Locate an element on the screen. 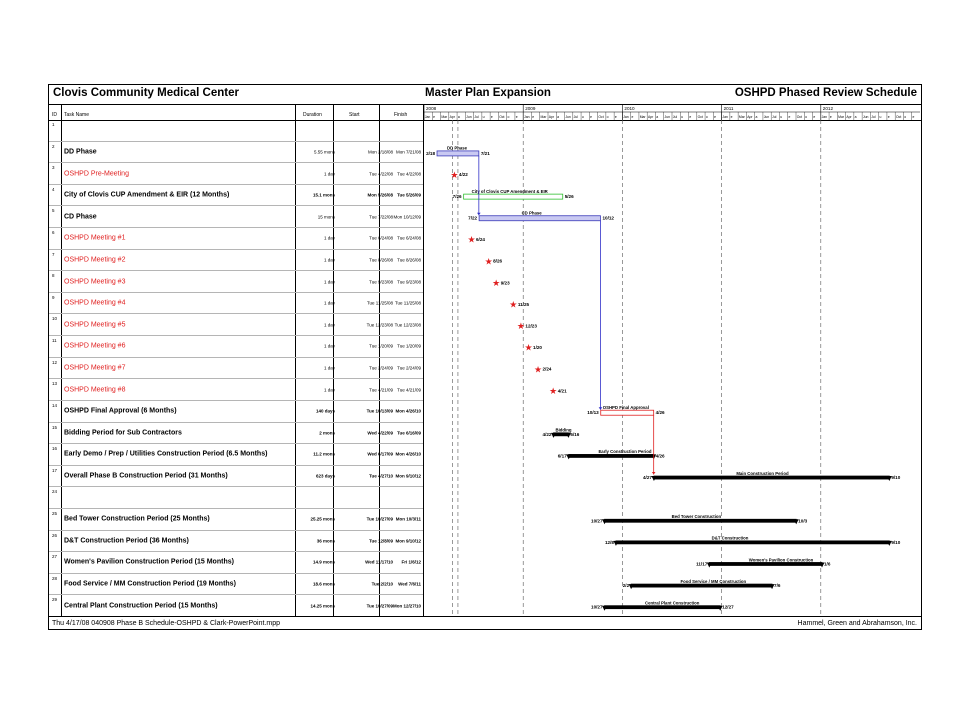 The width and height of the screenshot is (960, 720). bar-label: Main Construction Period is located at coordinates (762, 473).